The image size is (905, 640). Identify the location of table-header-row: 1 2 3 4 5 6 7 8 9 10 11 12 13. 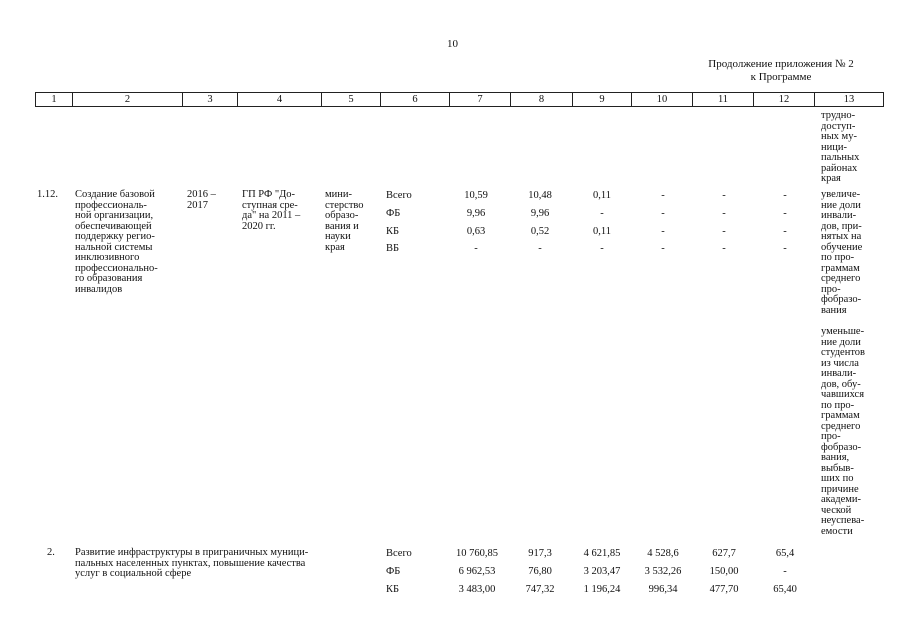
(459, 99).